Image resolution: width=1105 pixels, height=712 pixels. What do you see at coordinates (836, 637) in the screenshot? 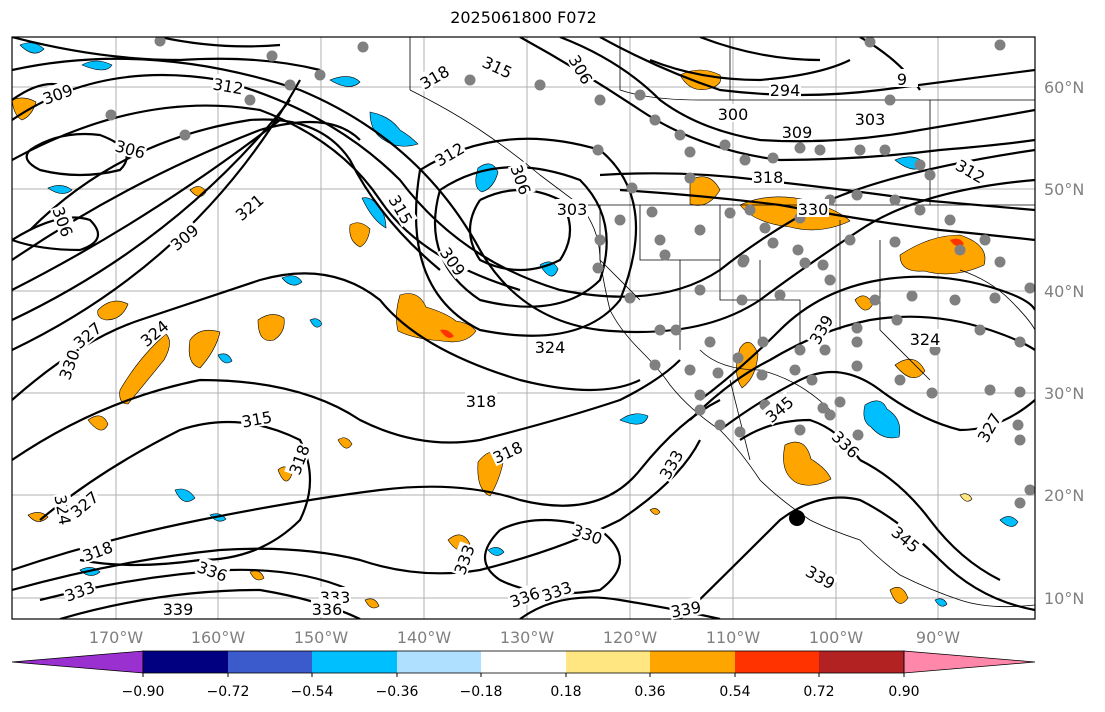
I see `lon-label: 100°W` at bounding box center [836, 637].